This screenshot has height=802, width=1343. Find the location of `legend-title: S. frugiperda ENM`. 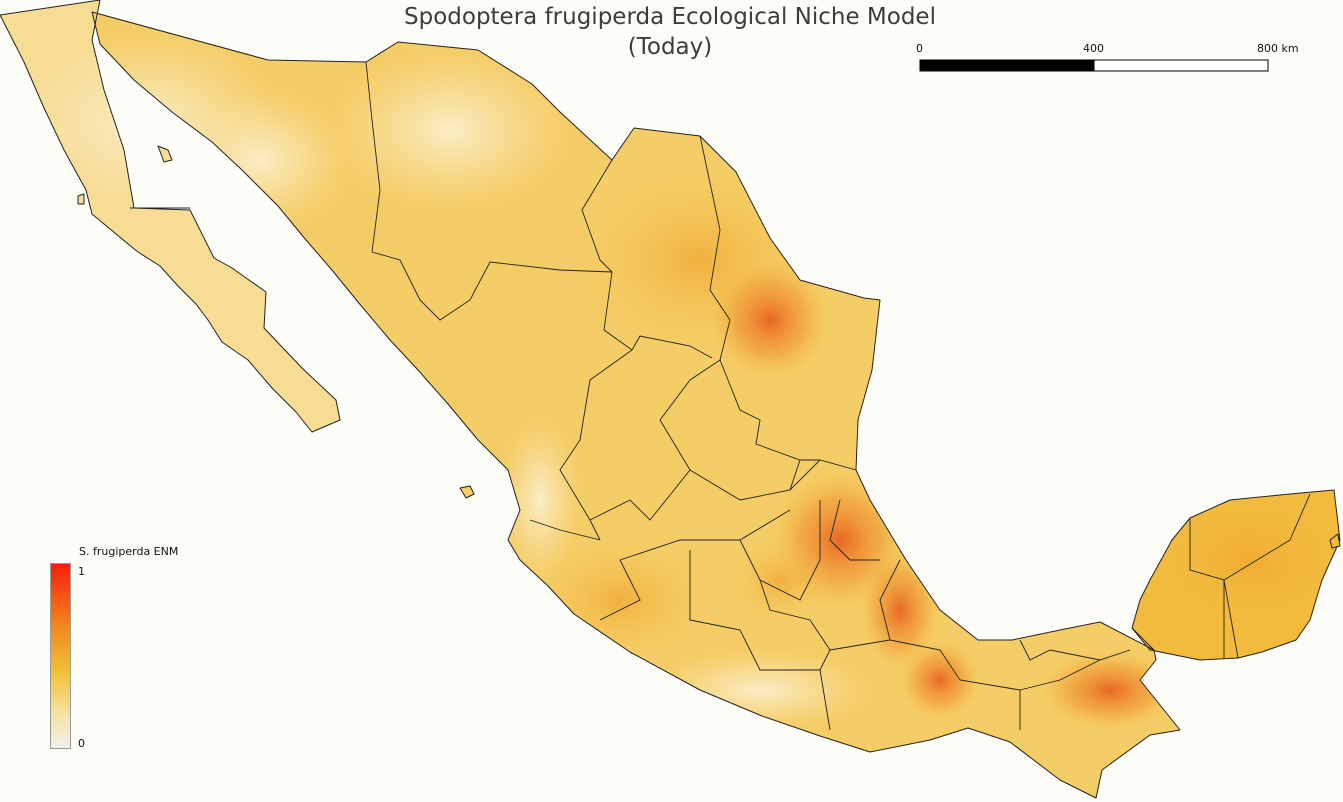

legend-title: S. frugiperda ENM is located at coordinates (129, 551).